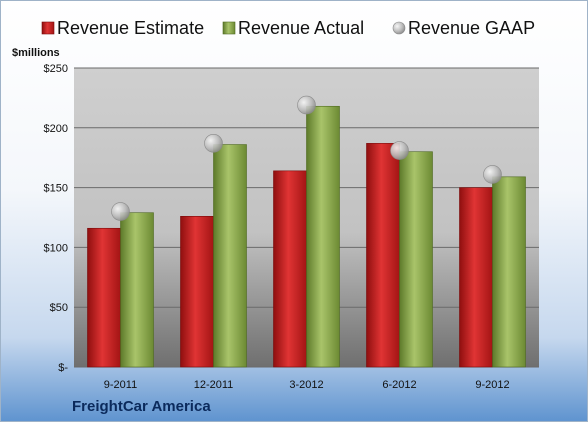  Describe the element at coordinates (492, 385) in the screenshot. I see `x-tick-label: 9-2012` at that location.